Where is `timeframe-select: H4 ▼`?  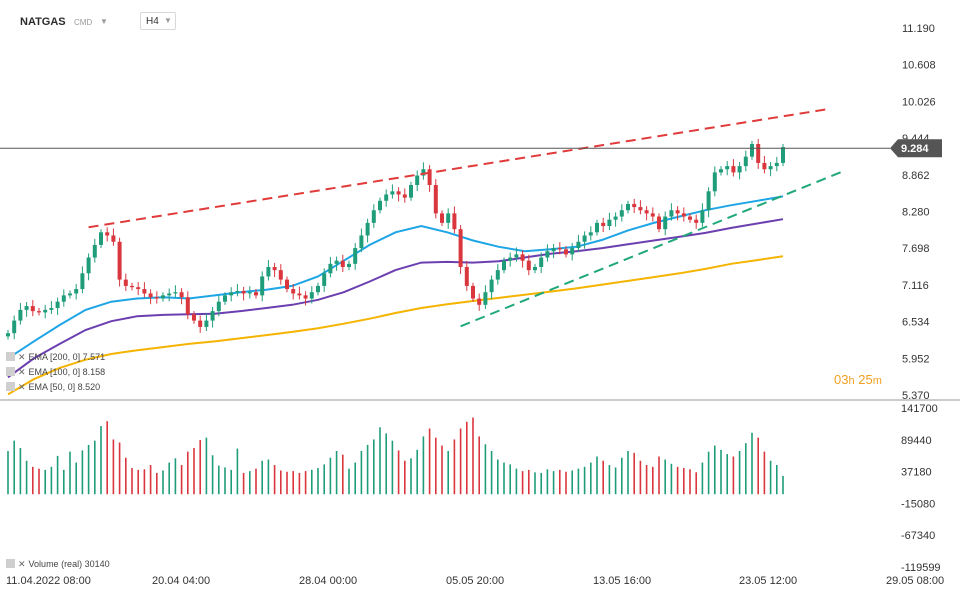
timeframe-select: H4 ▼ is located at coordinates (158, 21).